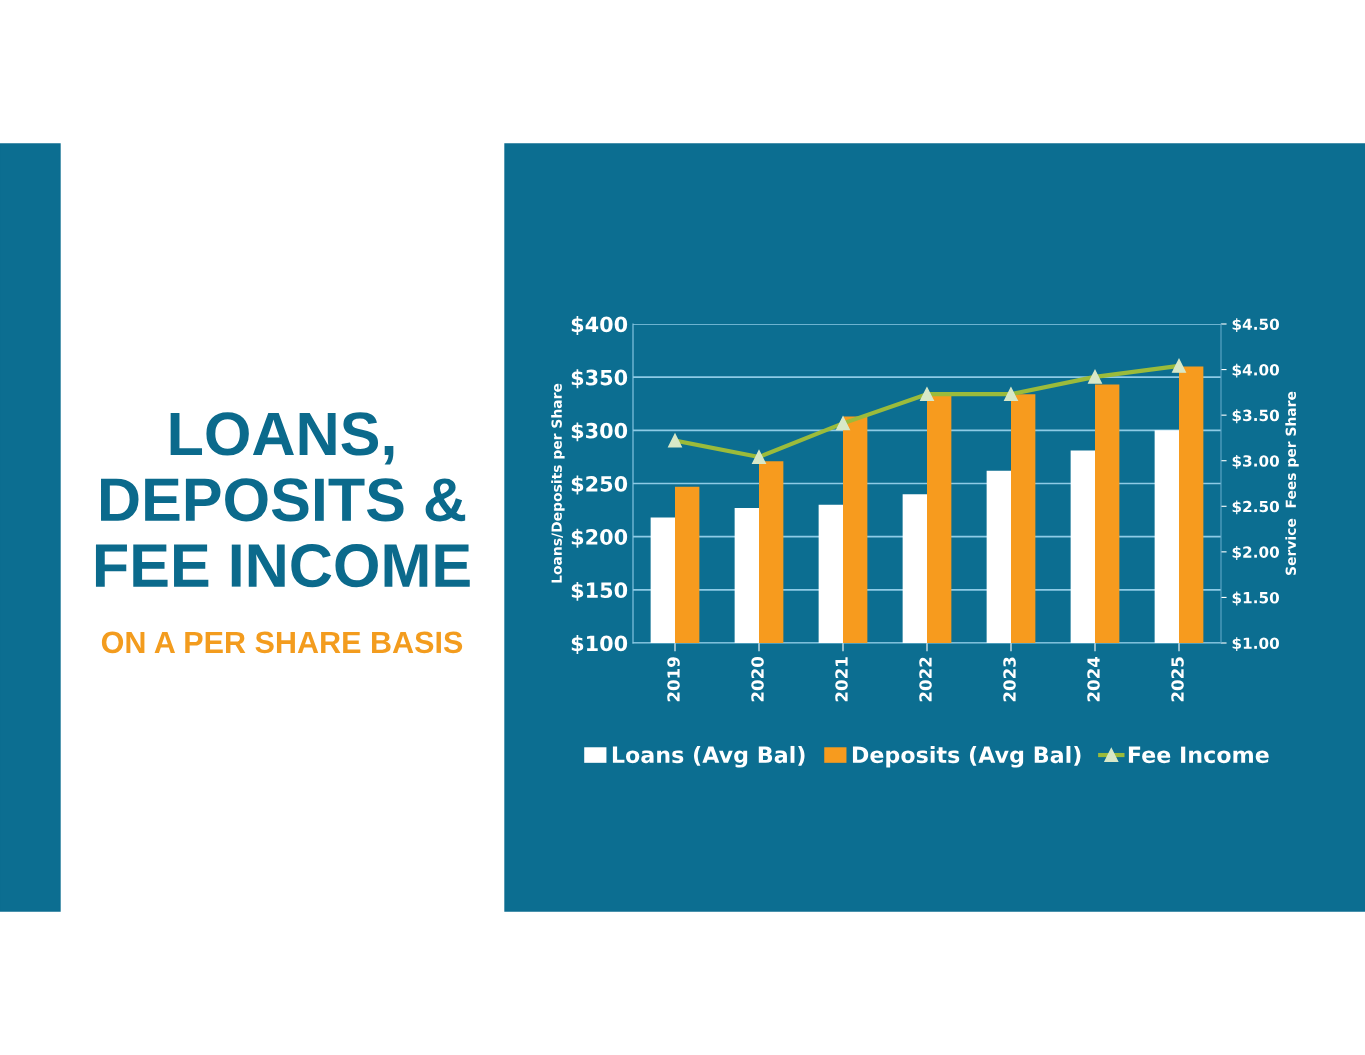 The width and height of the screenshot is (1365, 1055). I want to click on y2-axis-title: Service Fees per Share, so click(1292, 483).